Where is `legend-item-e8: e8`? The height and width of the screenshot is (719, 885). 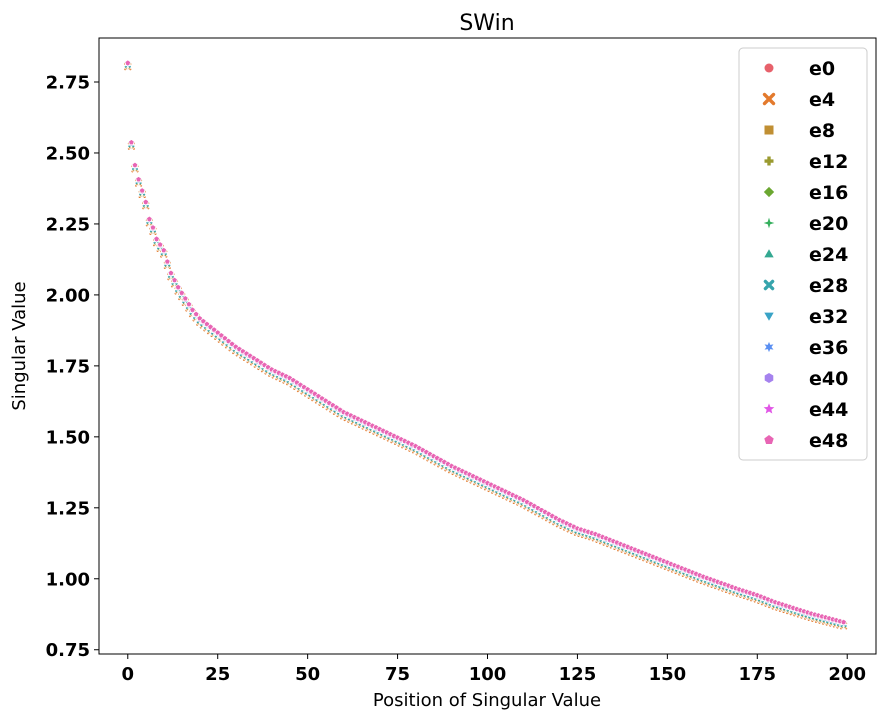
legend-item-e8: e8 is located at coordinates (799, 131).